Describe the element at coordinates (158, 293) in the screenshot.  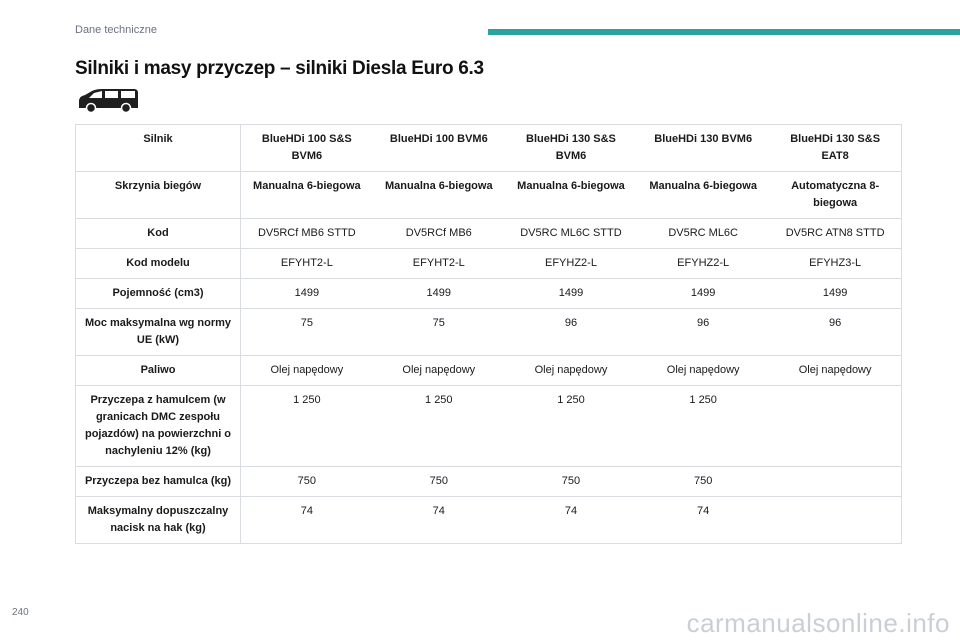
I see `row-label: Pojemność (cm3)` at that location.